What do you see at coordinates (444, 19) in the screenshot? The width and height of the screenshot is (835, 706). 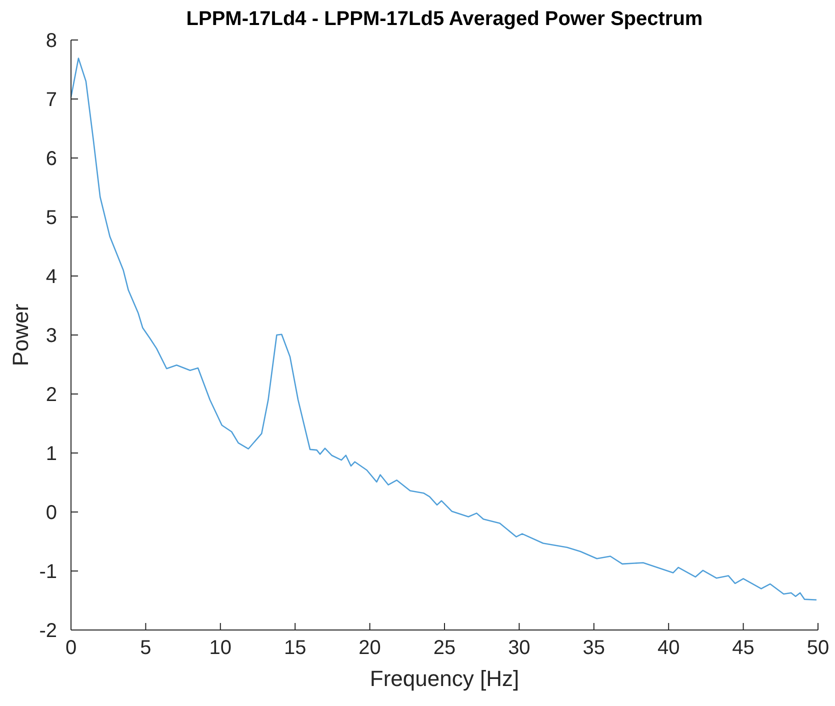 I see `chart-title: LPPM-17Ld4 - LPPM-17Ld5 Averaged Power Spectrum` at bounding box center [444, 19].